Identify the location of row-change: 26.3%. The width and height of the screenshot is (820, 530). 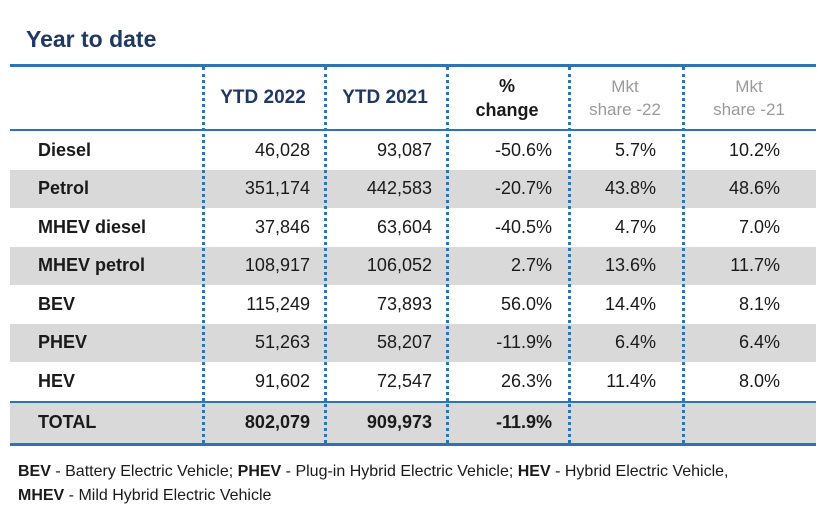
(526, 380).